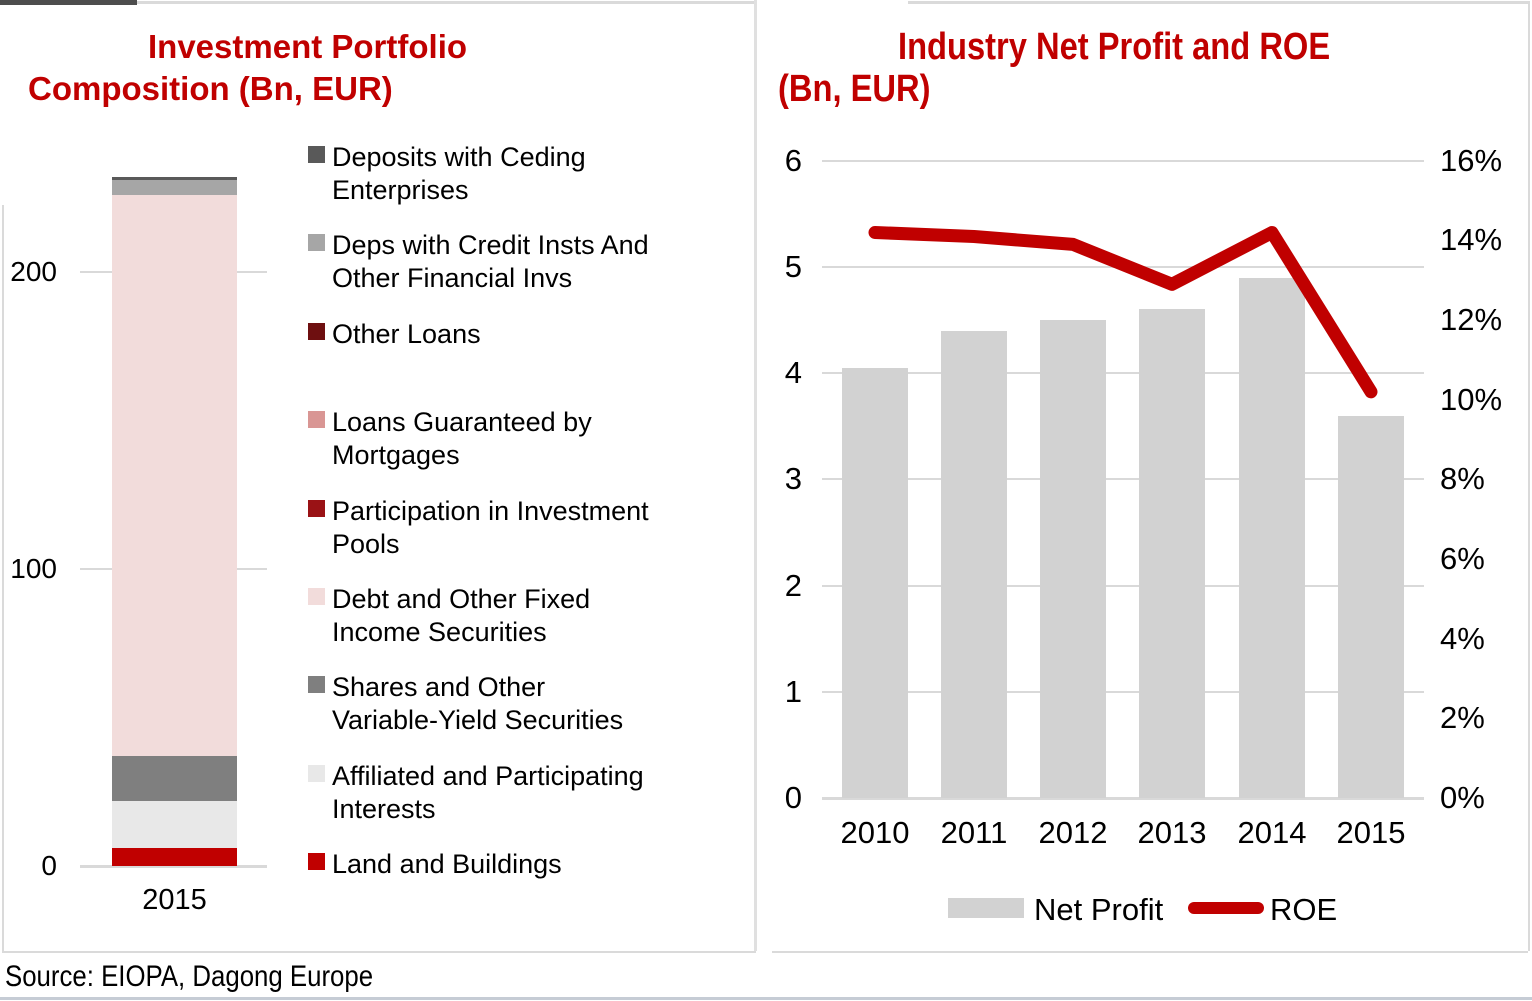  I want to click on right-axis-tick-label: 14%, so click(1471, 240).